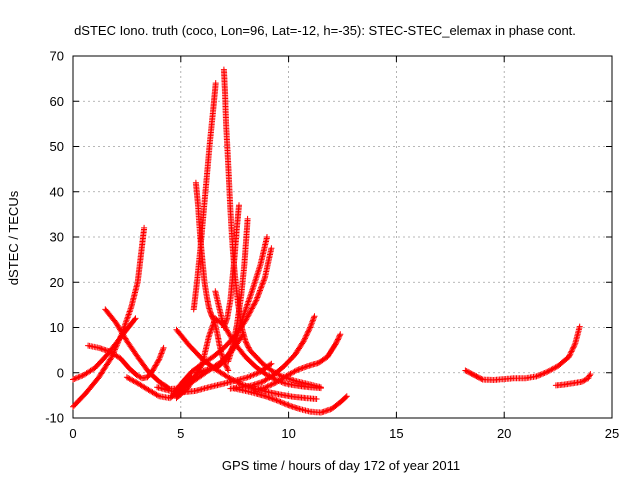  I want to click on x-axis-title: GPS time / hours of day 172 of year 2011, so click(341, 465).